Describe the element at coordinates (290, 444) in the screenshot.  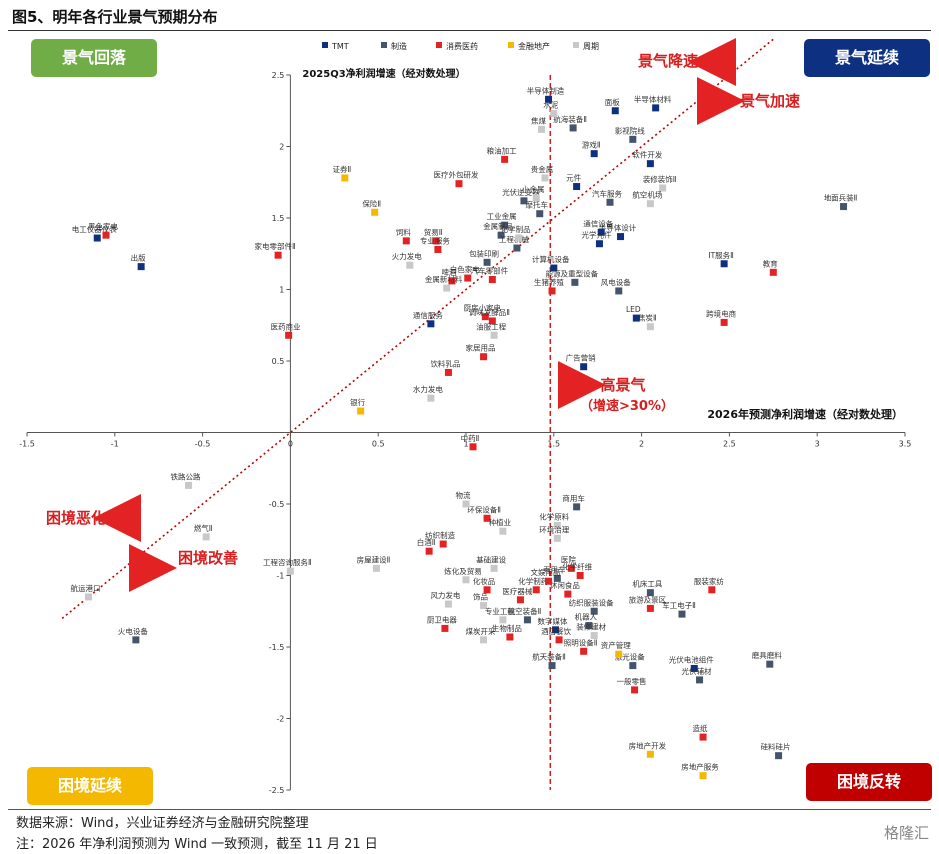
I see `x-tick-label: 0` at that location.